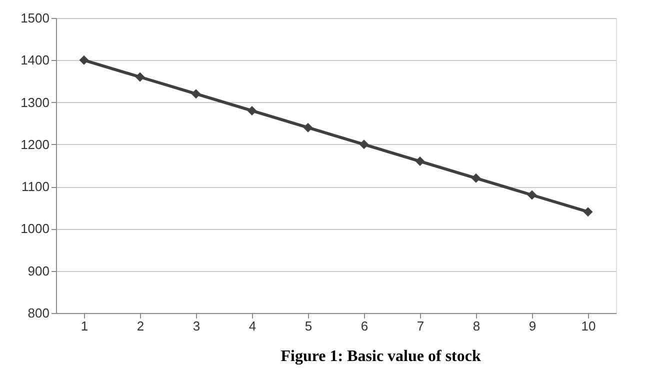 The width and height of the screenshot is (647, 386). Describe the element at coordinates (35, 60) in the screenshot. I see `y-tick-label: 1400` at that location.